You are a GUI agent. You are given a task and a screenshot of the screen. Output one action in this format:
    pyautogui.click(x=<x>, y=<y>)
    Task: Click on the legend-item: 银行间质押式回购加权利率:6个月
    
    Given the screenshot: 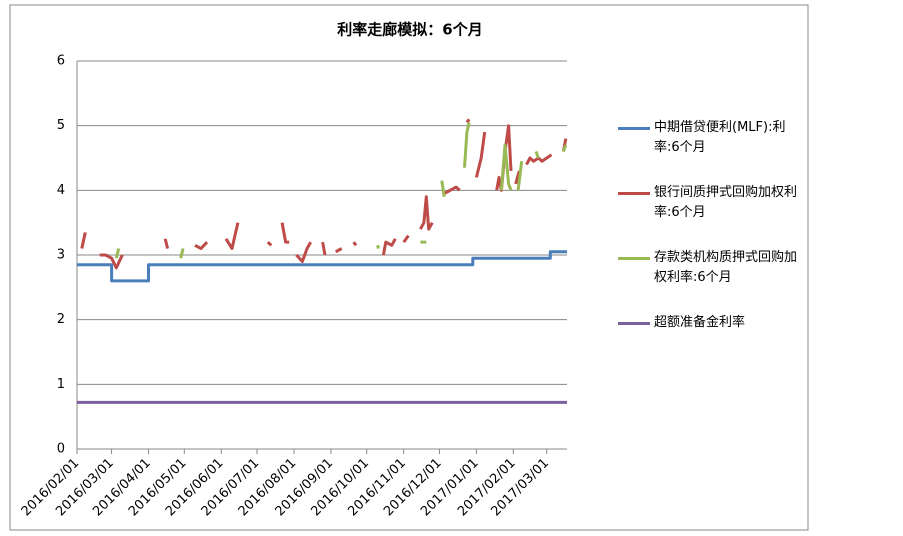 What is the action you would take?
    pyautogui.click(x=708, y=203)
    